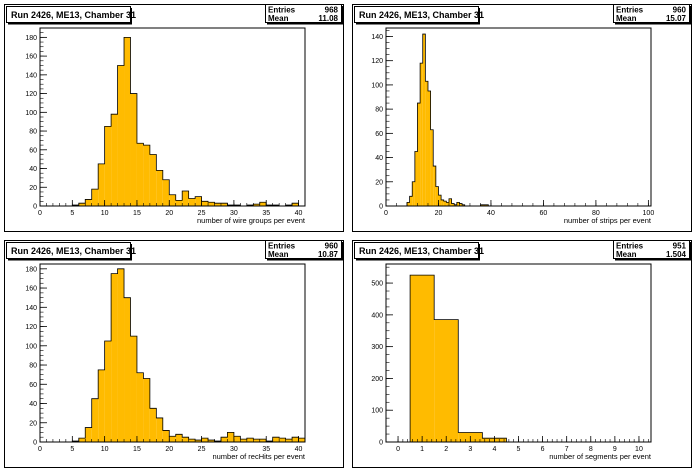  I want to click on y-tick-label: 20, so click(33, 188).